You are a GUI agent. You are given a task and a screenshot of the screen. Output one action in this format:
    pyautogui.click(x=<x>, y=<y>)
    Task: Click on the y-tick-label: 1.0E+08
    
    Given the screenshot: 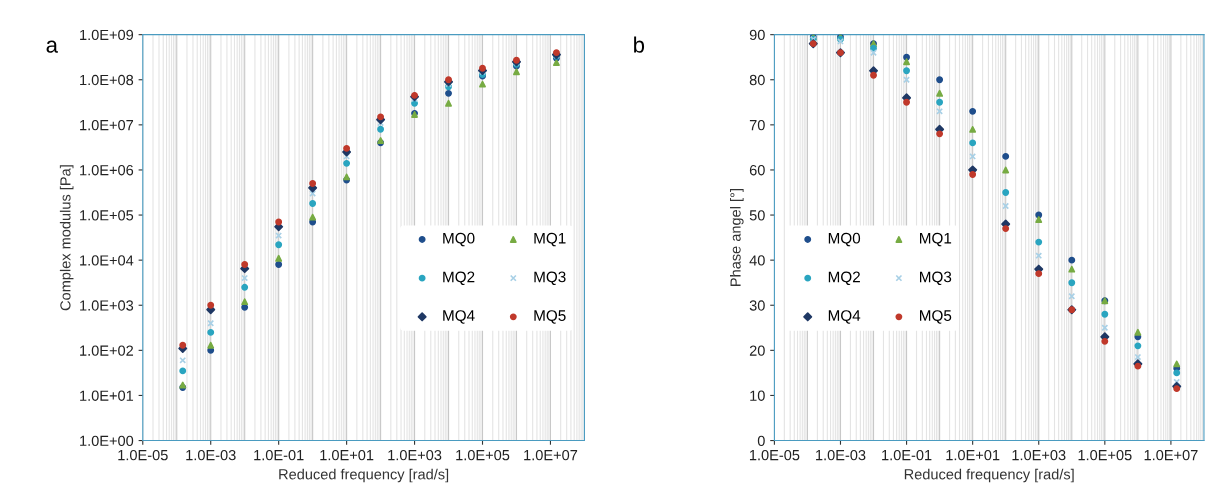 What is the action you would take?
    pyautogui.click(x=107, y=80)
    